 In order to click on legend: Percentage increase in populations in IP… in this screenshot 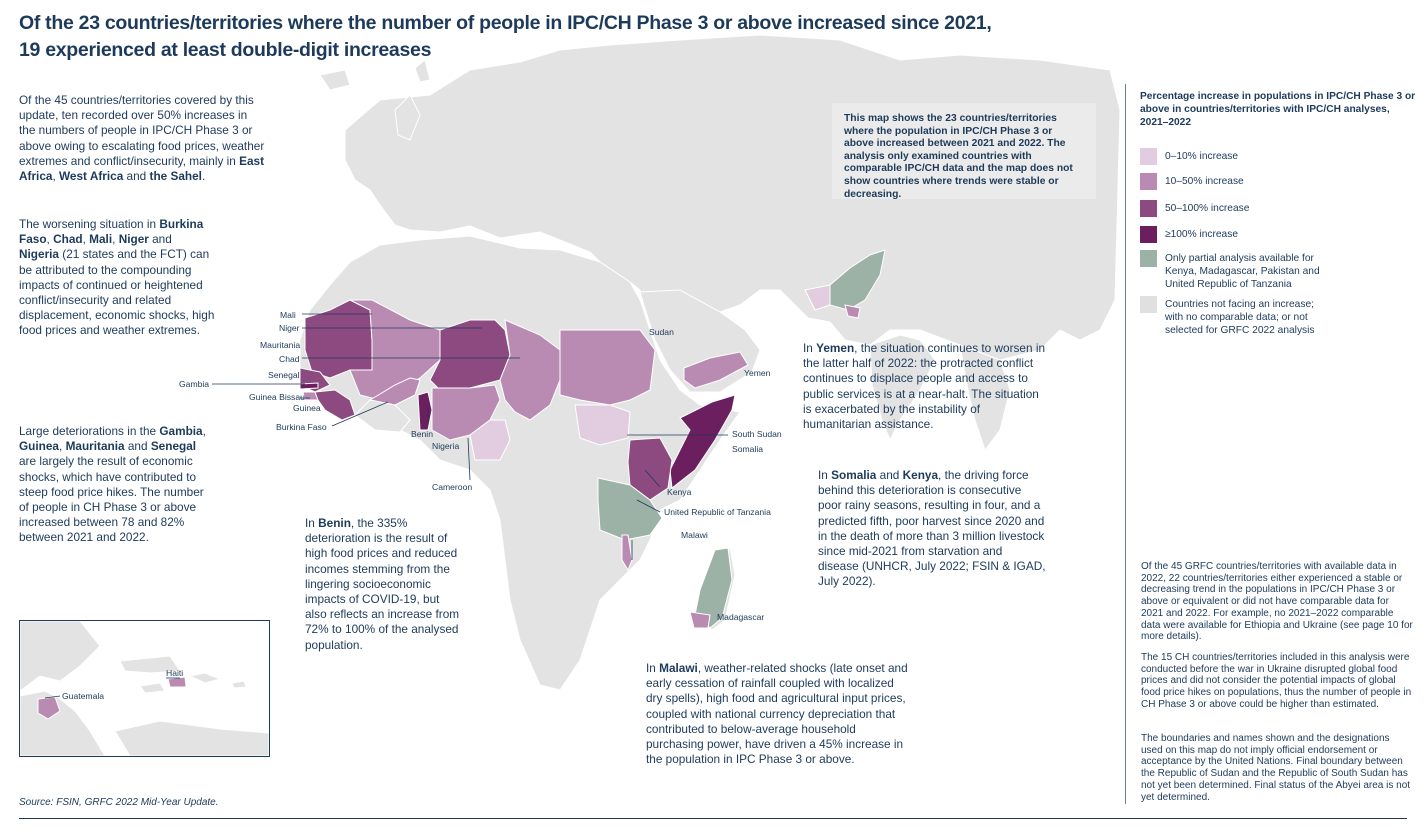, I will do `click(1280, 213)`.